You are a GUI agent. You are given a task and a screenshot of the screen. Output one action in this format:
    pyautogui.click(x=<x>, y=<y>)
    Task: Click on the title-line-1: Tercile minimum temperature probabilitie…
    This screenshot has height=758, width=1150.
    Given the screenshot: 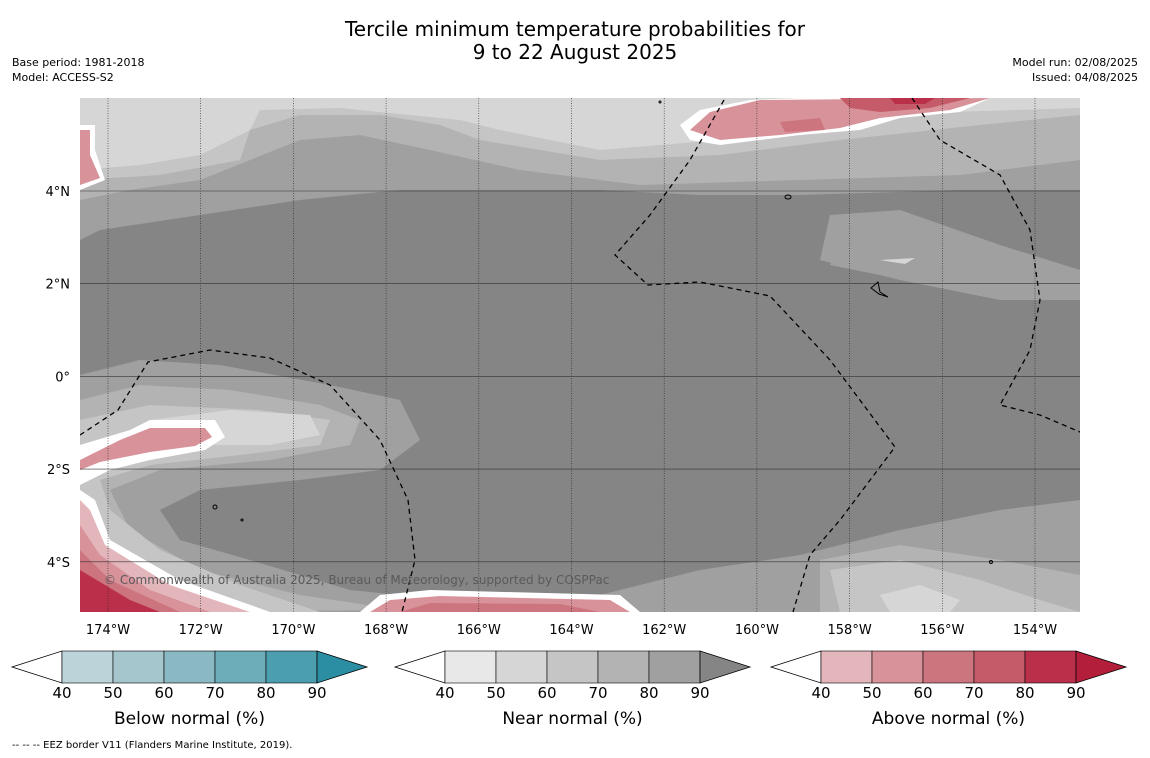 What is the action you would take?
    pyautogui.click(x=575, y=29)
    